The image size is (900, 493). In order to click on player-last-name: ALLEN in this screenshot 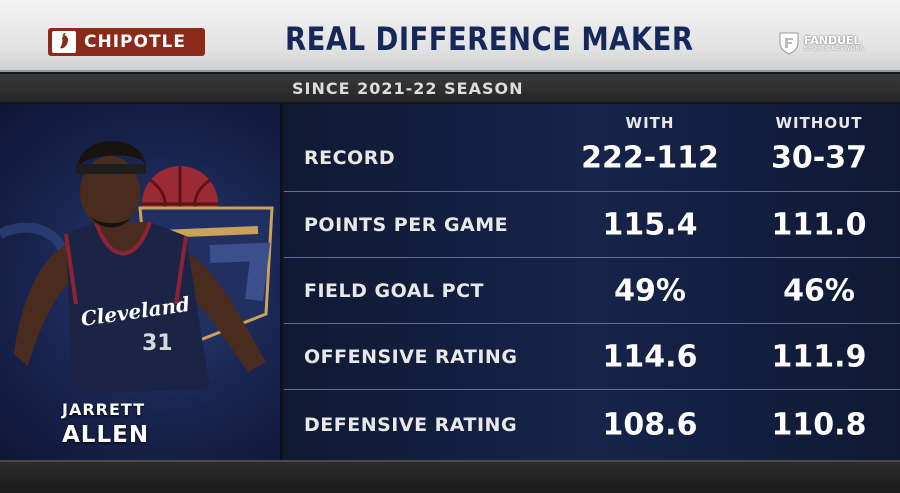, I will do `click(106, 435)`.